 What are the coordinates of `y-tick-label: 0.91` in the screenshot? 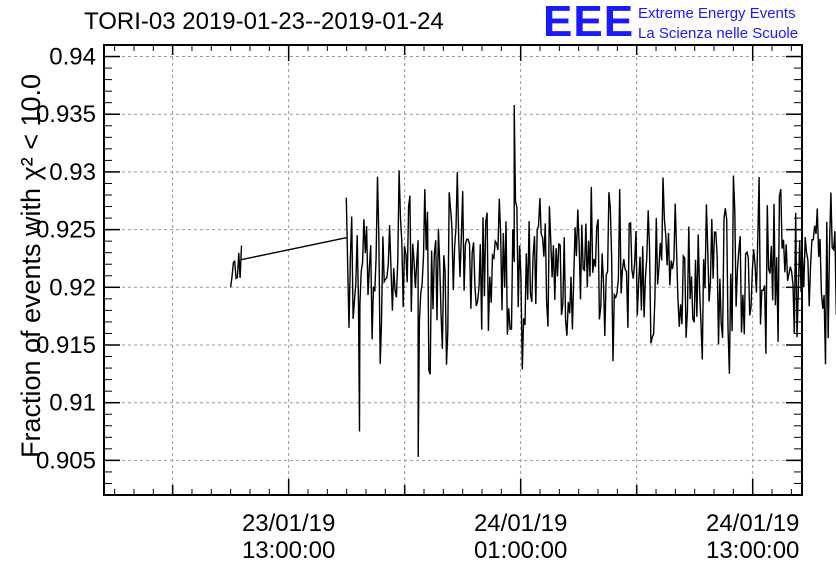 It's located at (72, 403).